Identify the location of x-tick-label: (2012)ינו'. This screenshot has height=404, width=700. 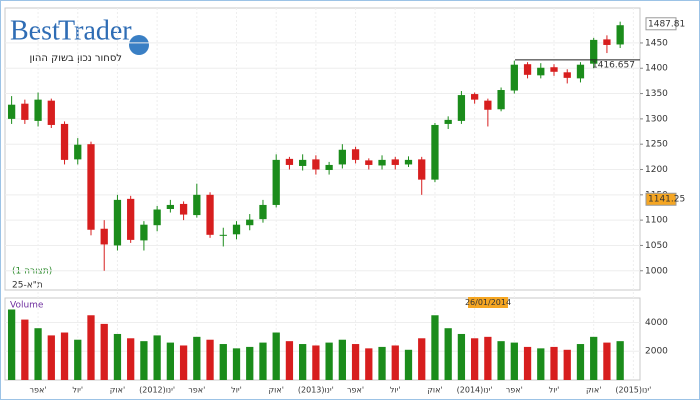
(157, 390).